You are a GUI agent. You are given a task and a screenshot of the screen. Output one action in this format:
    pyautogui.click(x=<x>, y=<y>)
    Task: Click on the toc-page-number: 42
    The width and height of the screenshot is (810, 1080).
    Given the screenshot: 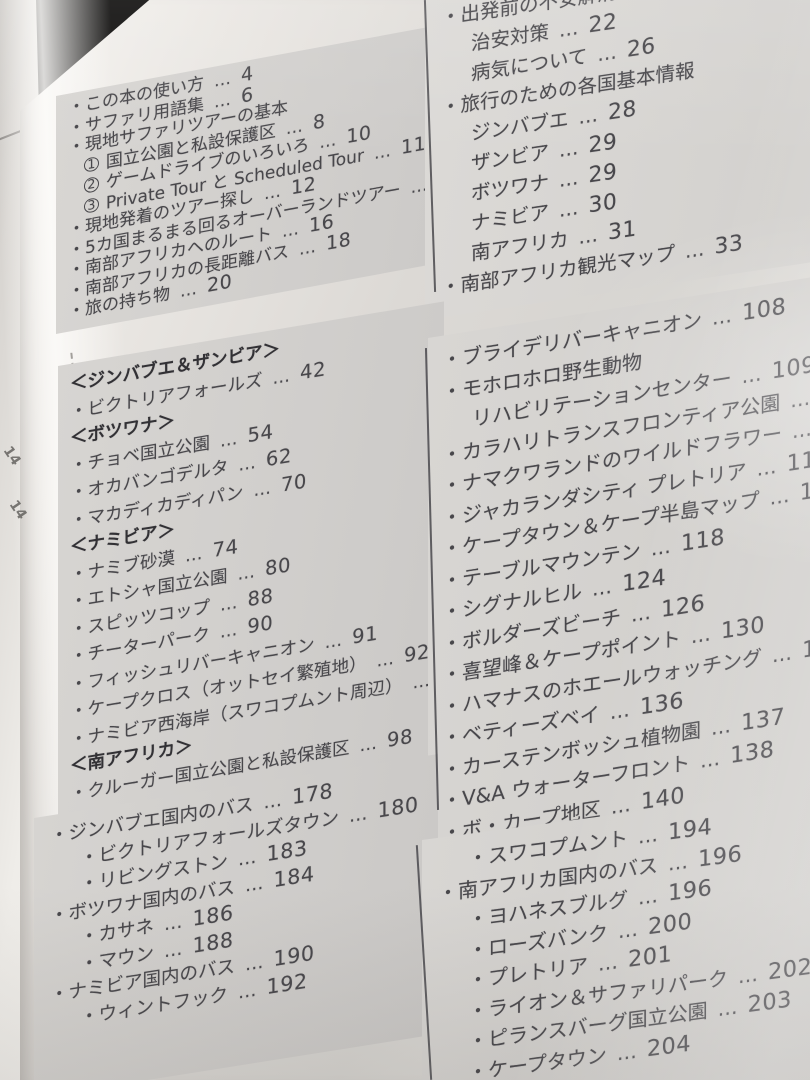 What is the action you would take?
    pyautogui.click(x=313, y=370)
    